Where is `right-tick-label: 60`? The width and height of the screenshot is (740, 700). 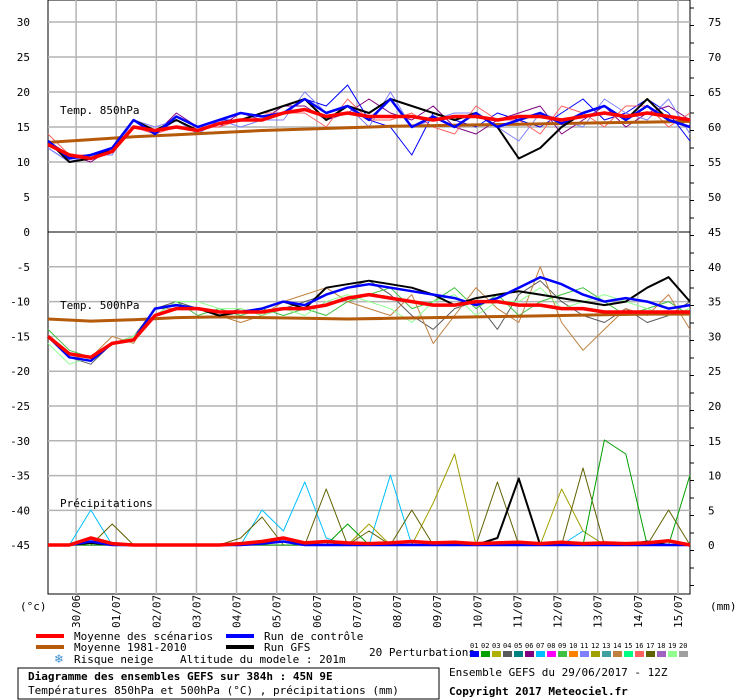
right-tick-label: 60 is located at coordinates (714, 127).